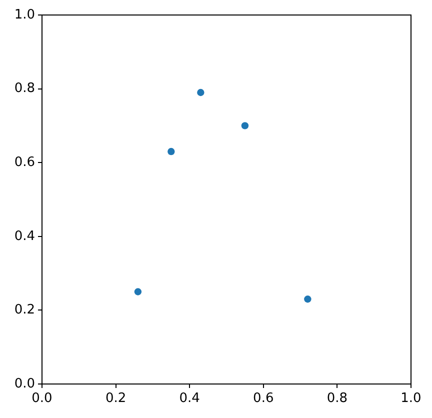  Describe the element at coordinates (24, 310) in the screenshot. I see `y-tick-label: 0.2` at that location.